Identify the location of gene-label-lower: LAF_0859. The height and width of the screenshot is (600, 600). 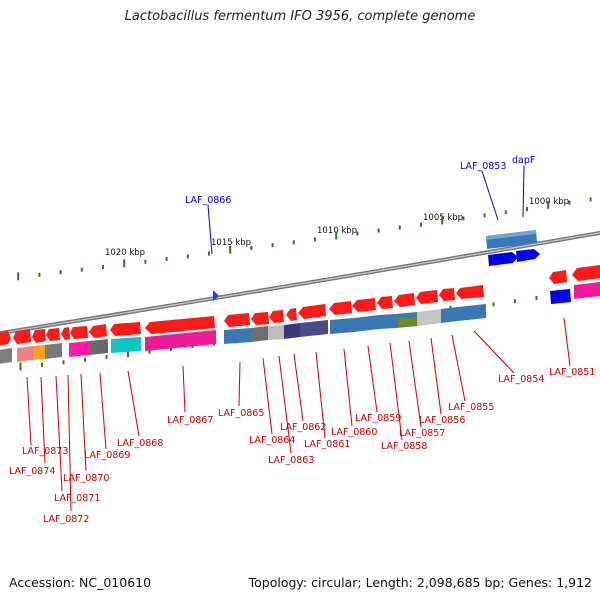
(378, 418).